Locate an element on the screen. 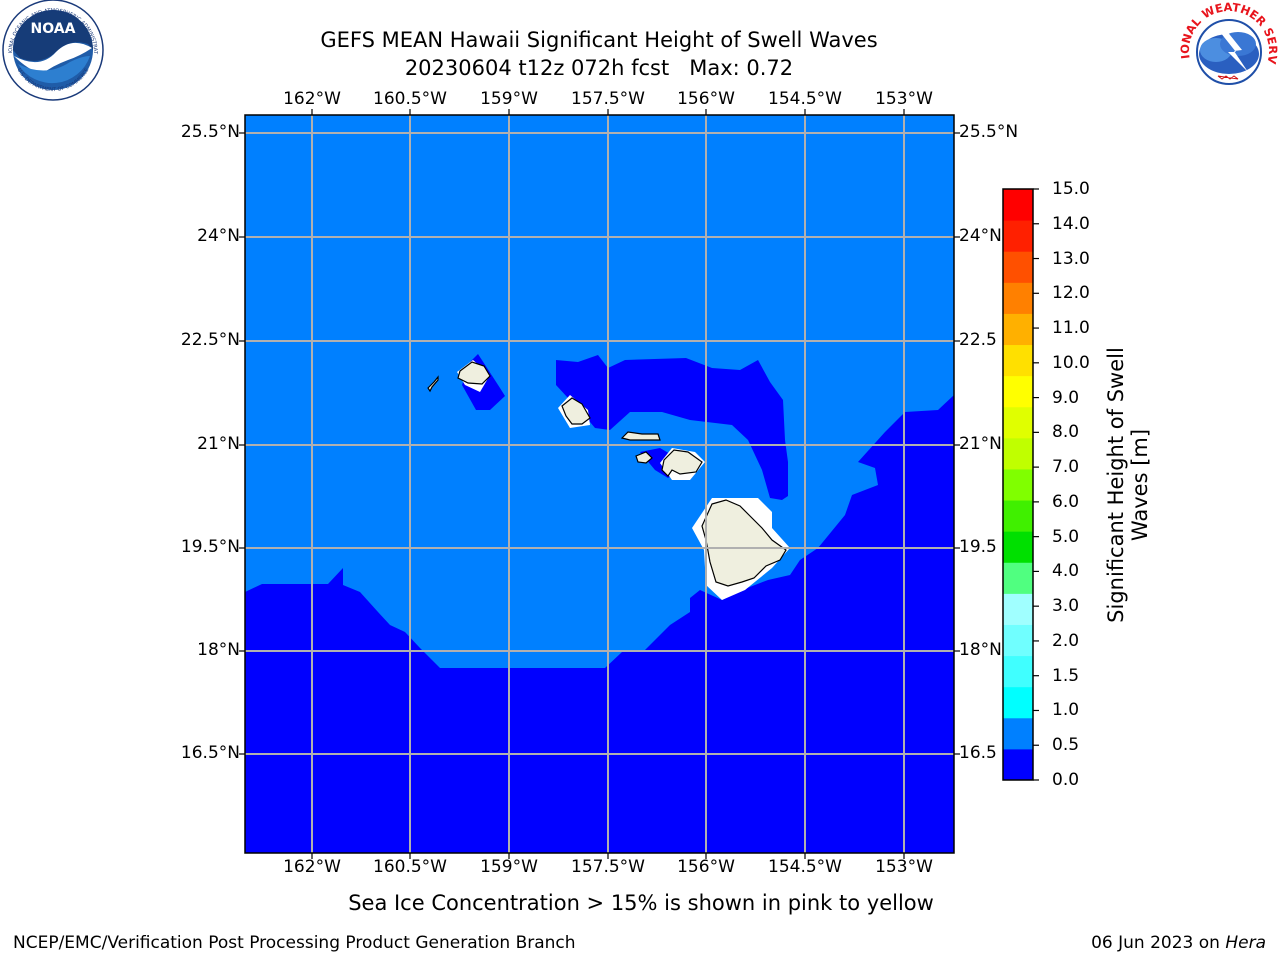 This screenshot has height=960, width=1280. lon-tick-label-bottom: 154.5°W is located at coordinates (805, 867).